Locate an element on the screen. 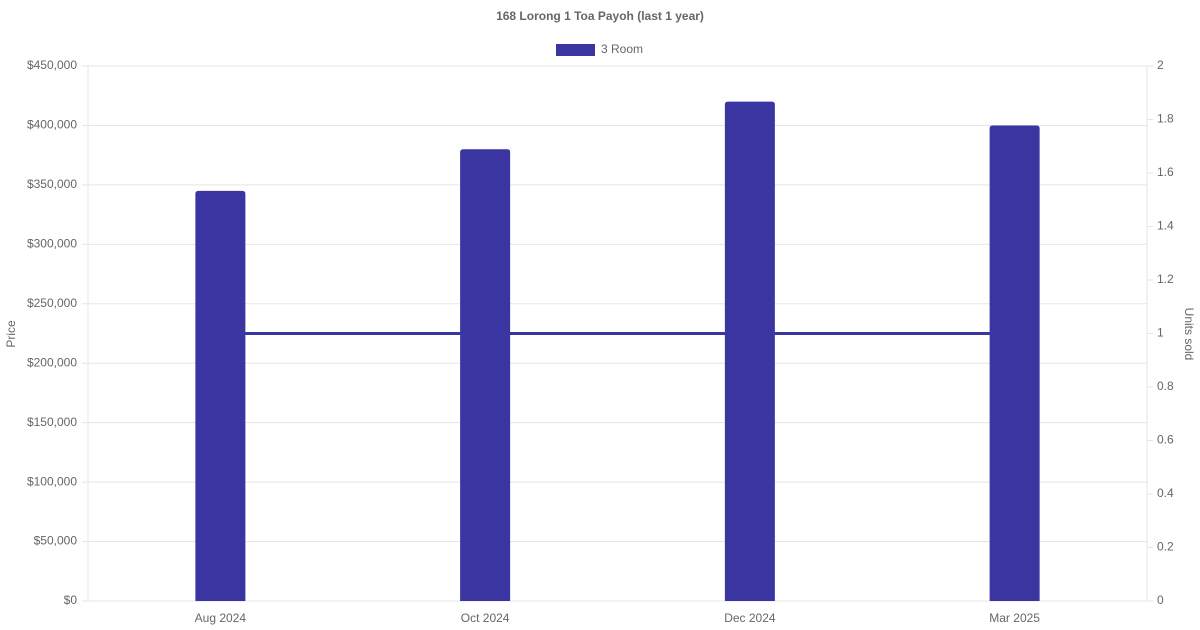 The image size is (1200, 630). y2-tick-label: 1.2 is located at coordinates (1165, 279).